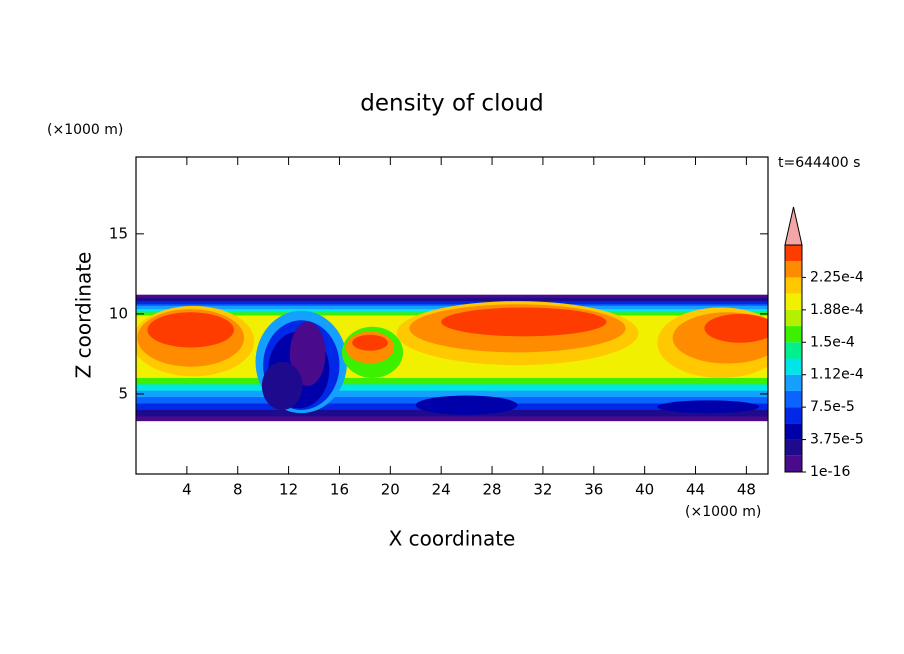 Image resolution: width=904 pixels, height=654 pixels. Describe the element at coordinates (123, 393) in the screenshot. I see `y-tick-label: 5` at that location.